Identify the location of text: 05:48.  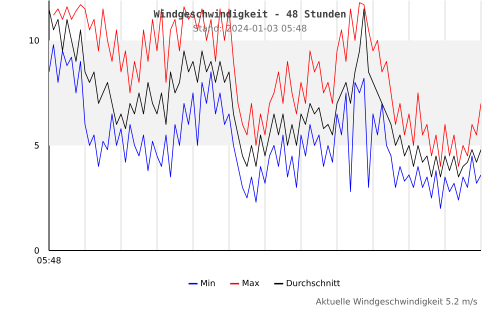
(49, 260).